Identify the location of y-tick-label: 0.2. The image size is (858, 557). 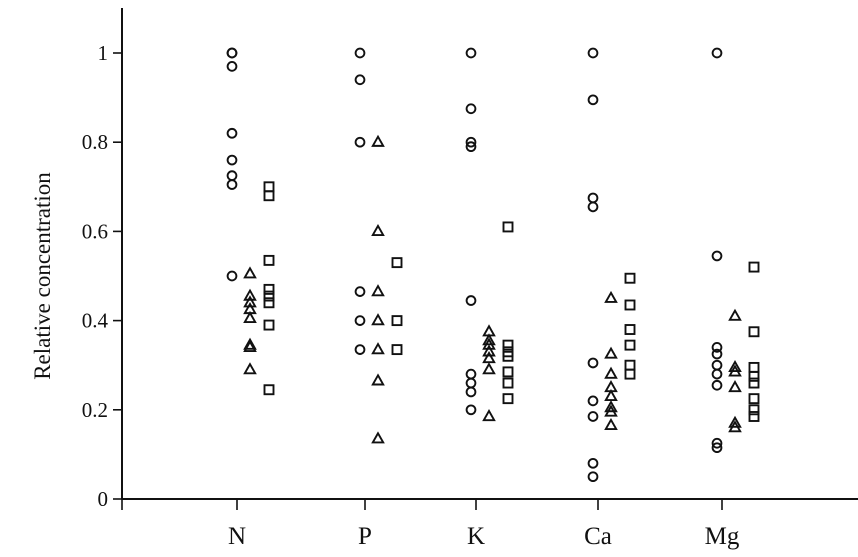
(95, 410).